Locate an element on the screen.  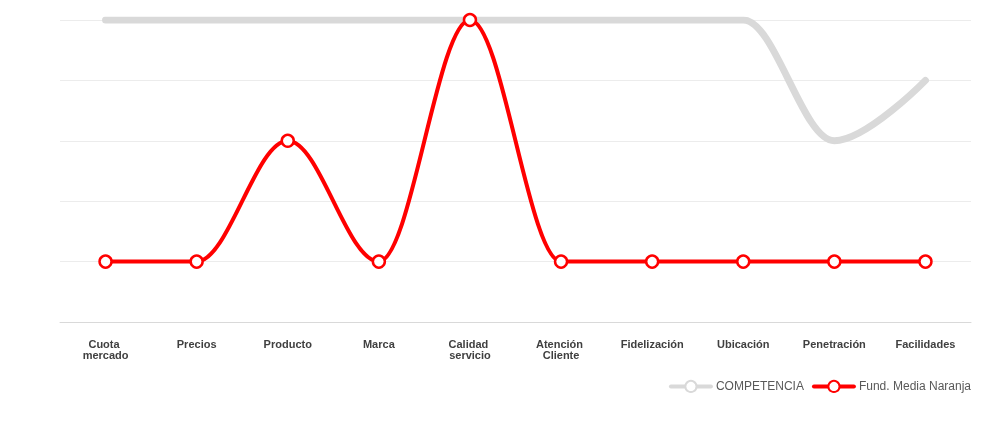
legend-label: COMPETENCIA is located at coordinates (759, 386).